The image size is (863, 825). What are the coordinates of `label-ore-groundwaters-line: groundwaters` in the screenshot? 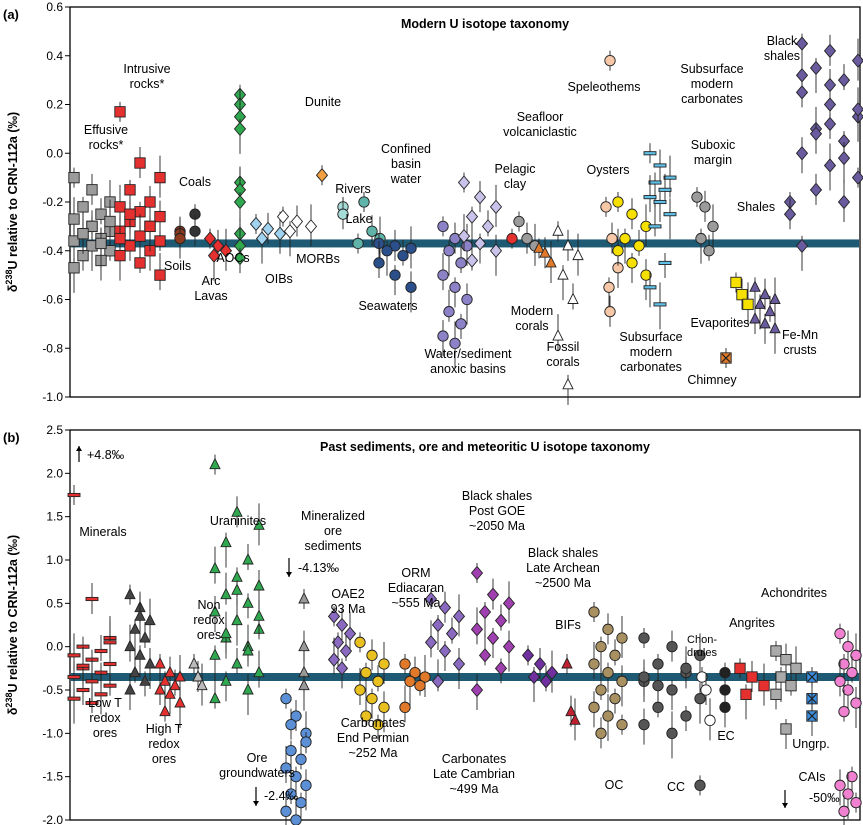 It's located at (257, 773).